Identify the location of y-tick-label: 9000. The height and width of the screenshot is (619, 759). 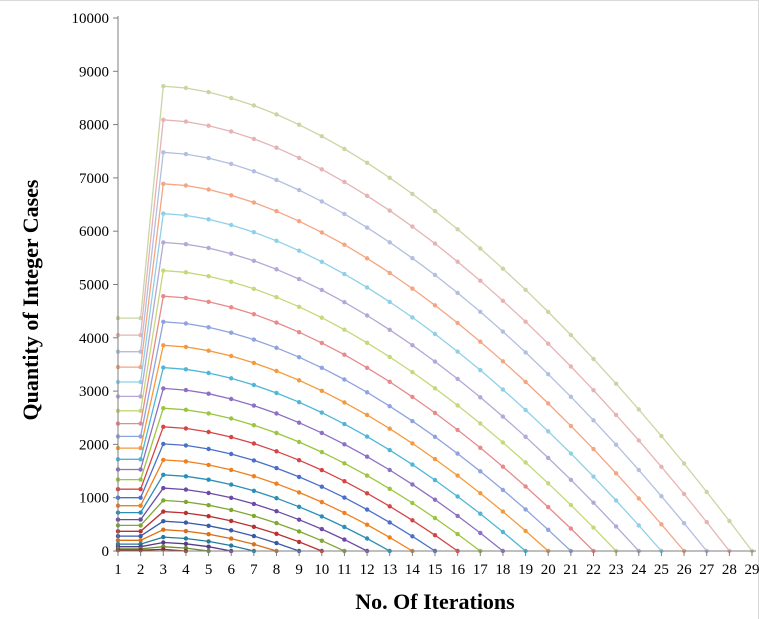
(94, 72).